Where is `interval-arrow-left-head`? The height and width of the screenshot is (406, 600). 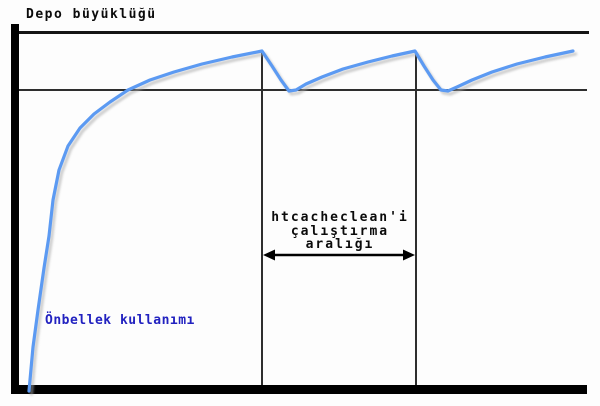
interval-arrow-left-head is located at coordinates (269, 255).